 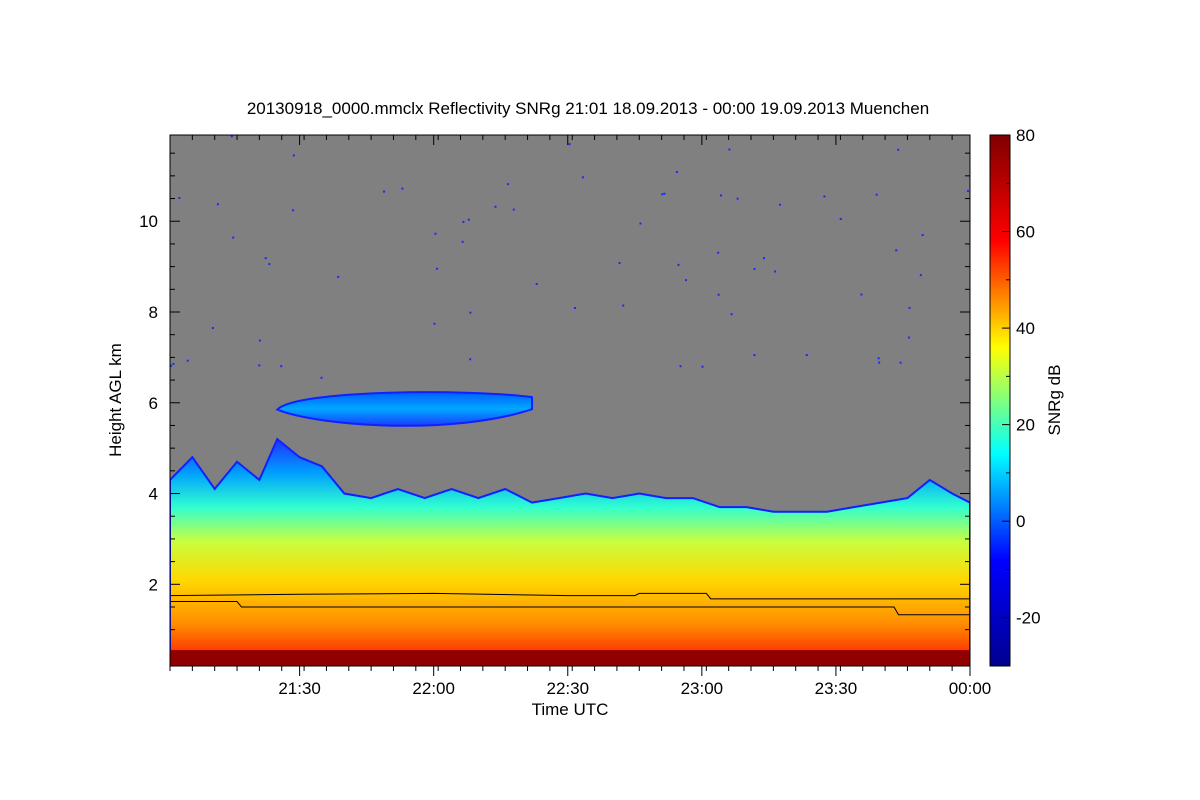 I want to click on y-tick-label: 4, so click(x=153, y=494).